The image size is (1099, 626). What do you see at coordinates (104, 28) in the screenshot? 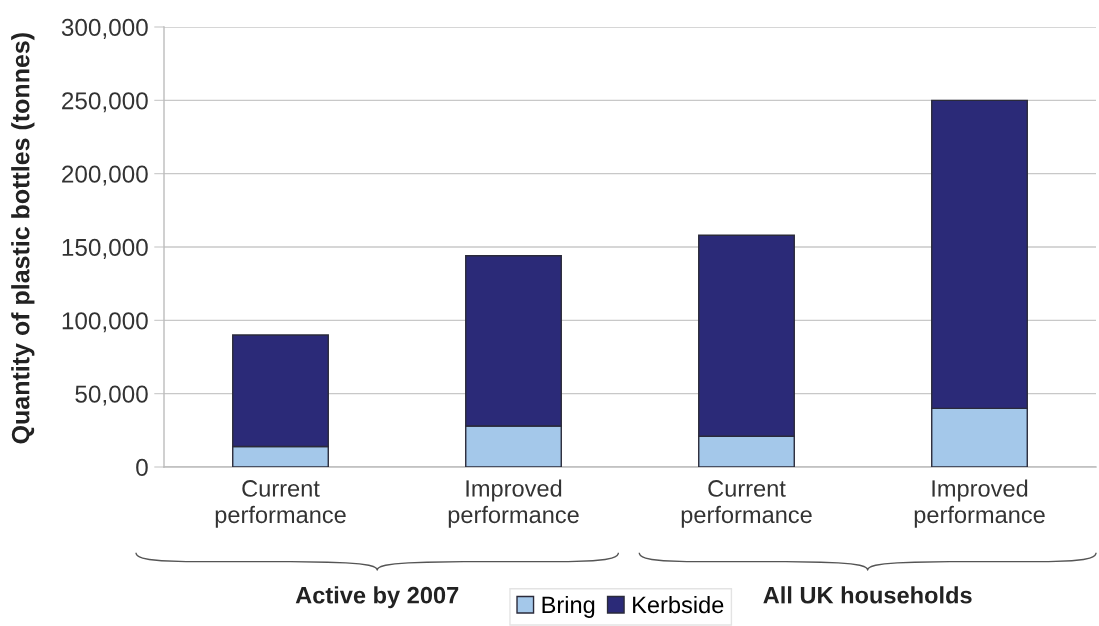
I see `y-tick-label: 300,000` at bounding box center [104, 28].